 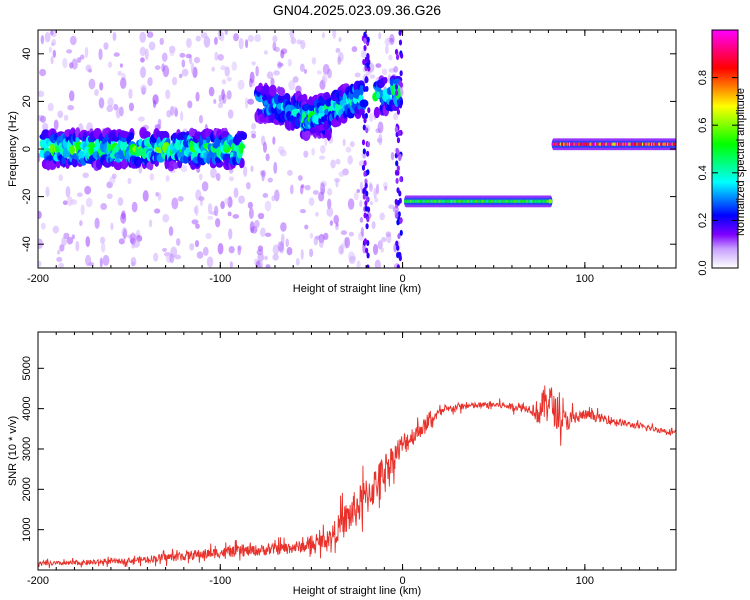 What do you see at coordinates (725, 149) in the screenshot?
I see `colorbar-gradient` at bounding box center [725, 149].